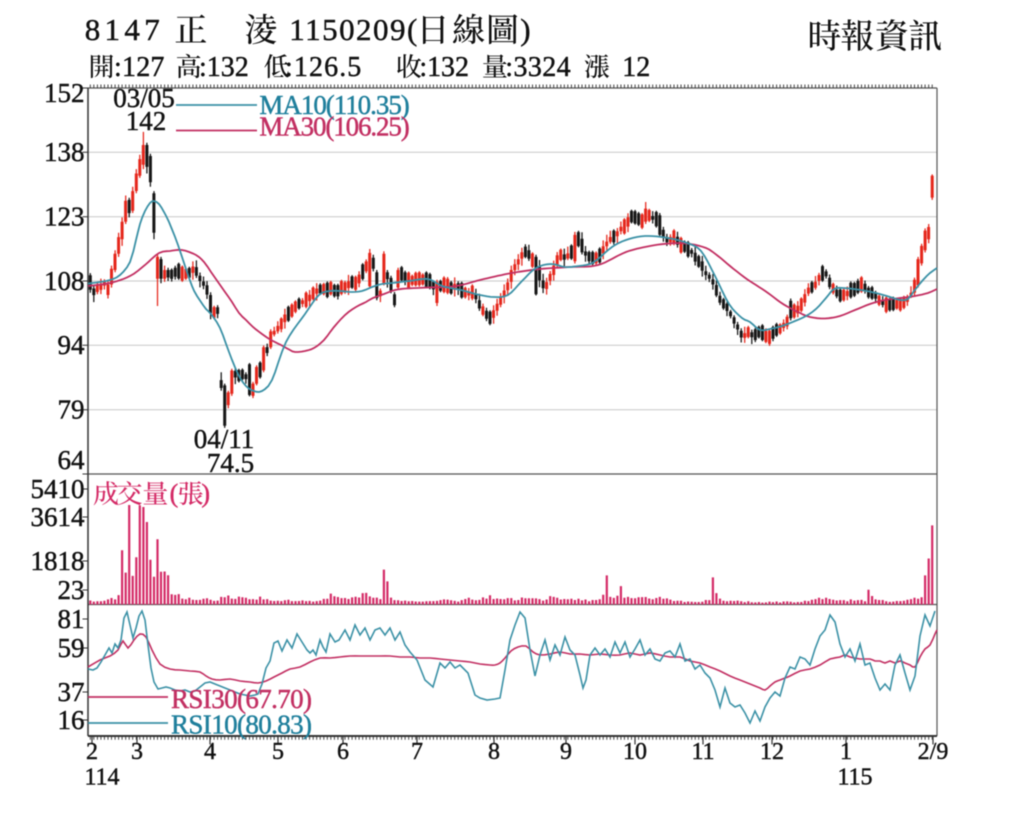 The image size is (1024, 819). I want to click on svg-text: 5410, so click(58, 489).